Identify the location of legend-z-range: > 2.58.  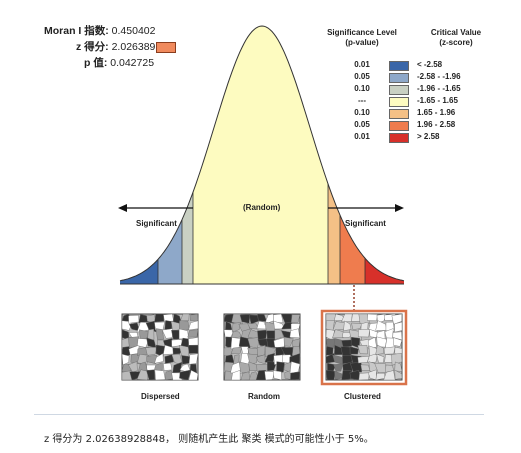
(428, 136).